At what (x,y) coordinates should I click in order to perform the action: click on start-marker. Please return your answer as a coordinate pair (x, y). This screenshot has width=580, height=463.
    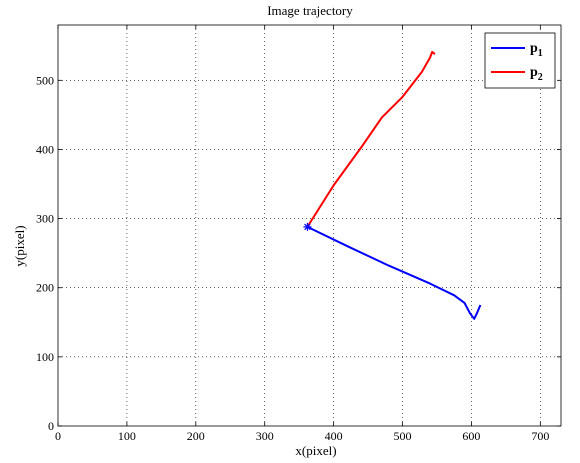
    Looking at the image, I should click on (307, 226).